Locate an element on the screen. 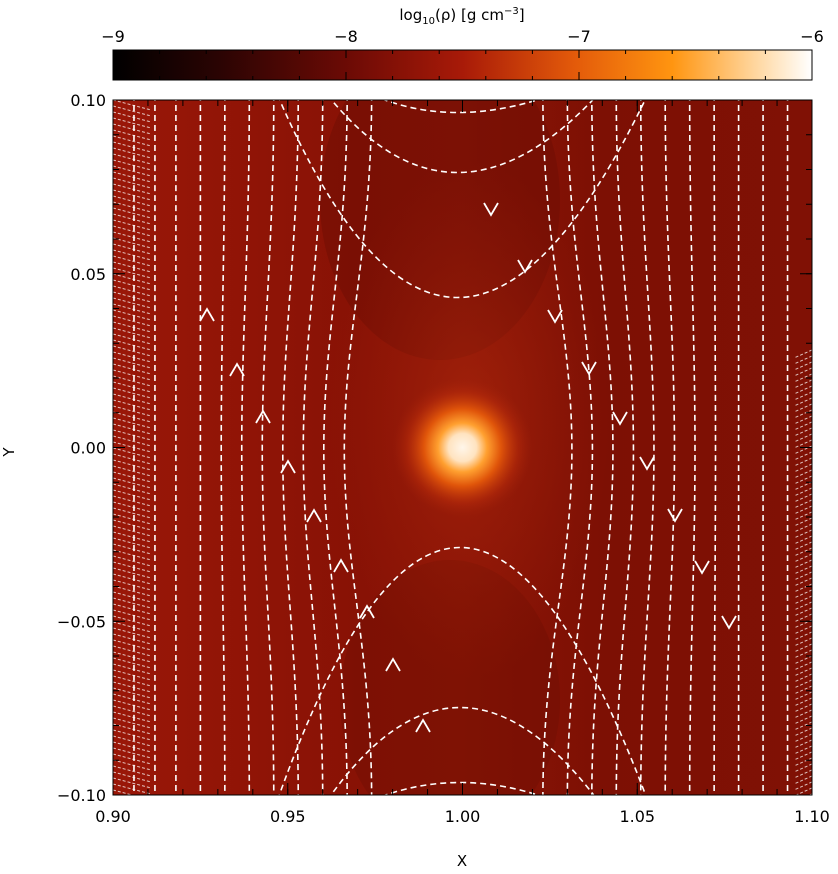  y-tick-label: 0.05 is located at coordinates (88, 274).